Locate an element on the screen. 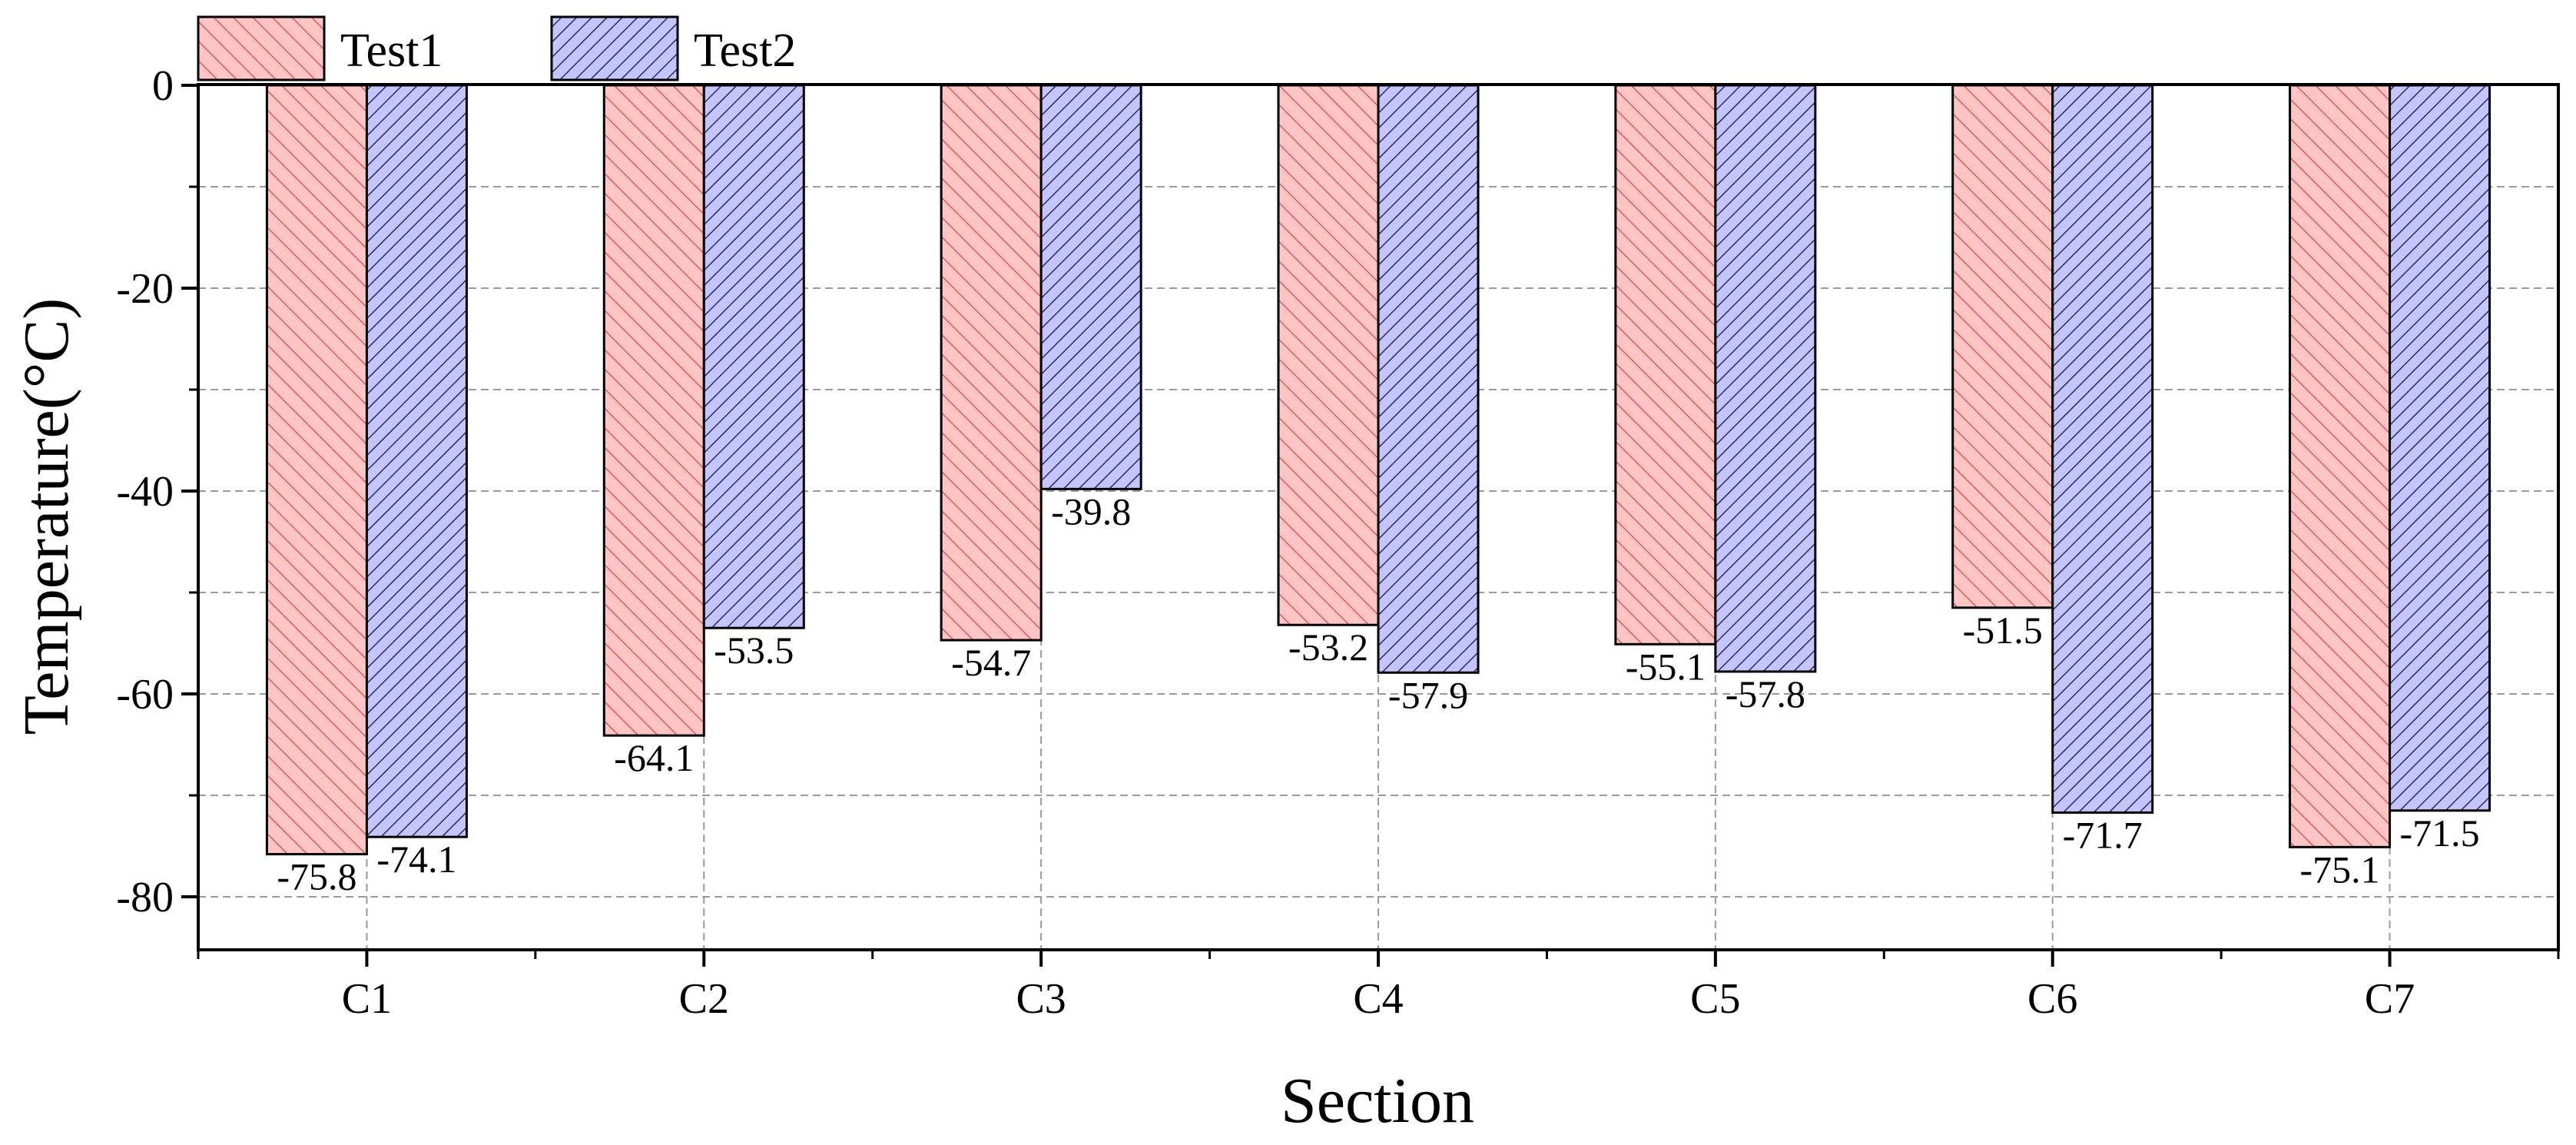 The image size is (2576, 1145). y-tick-label: -20 is located at coordinates (145, 289).